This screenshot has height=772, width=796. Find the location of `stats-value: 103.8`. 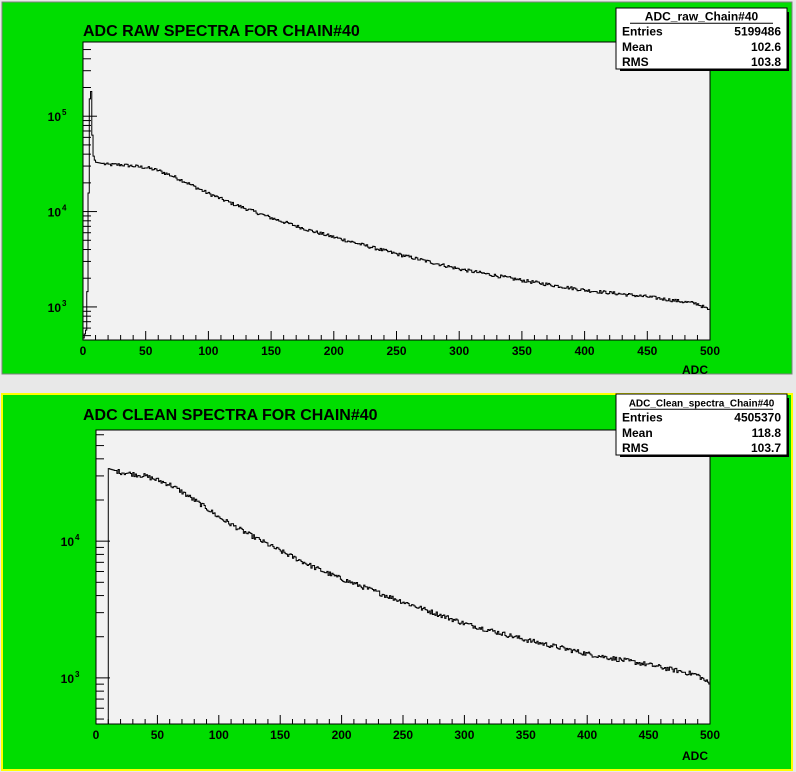

stats-value: 103.8 is located at coordinates (766, 62).